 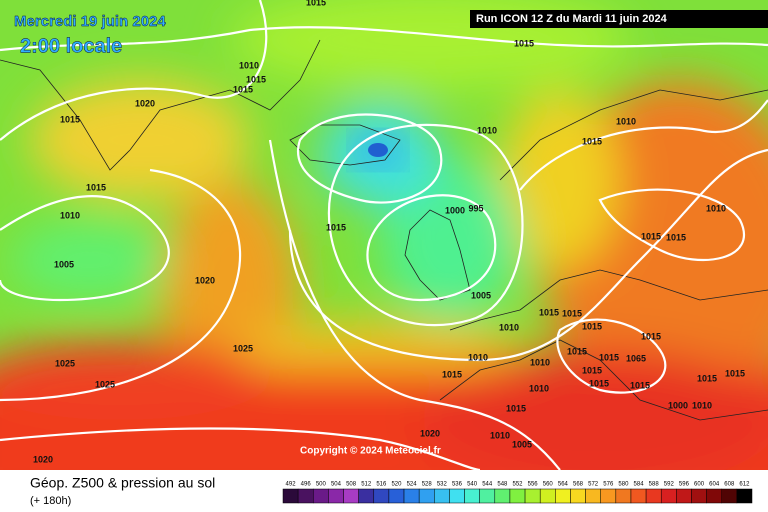 I want to click on scale-label: 536, so click(x=457, y=485).